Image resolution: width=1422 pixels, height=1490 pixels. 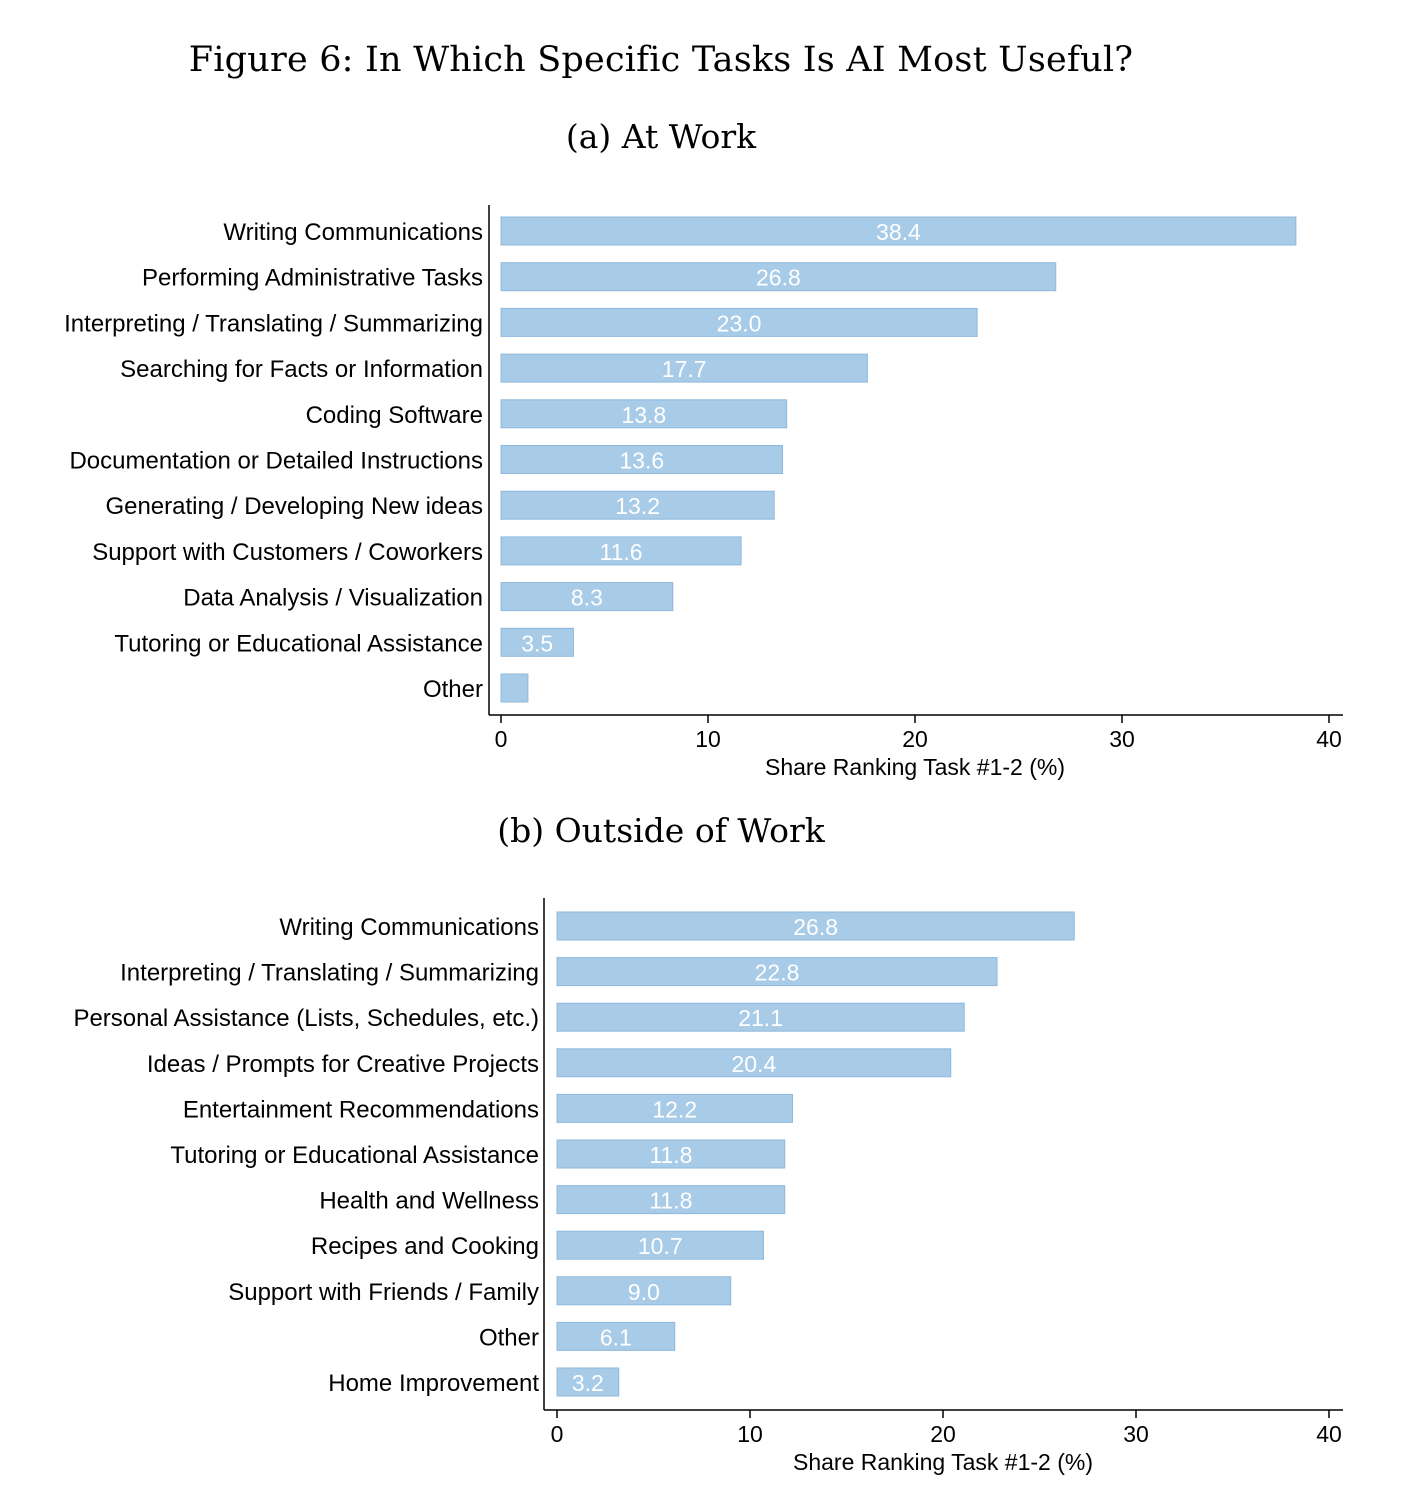 I want to click on value-label: 21.1, so click(x=760, y=1018).